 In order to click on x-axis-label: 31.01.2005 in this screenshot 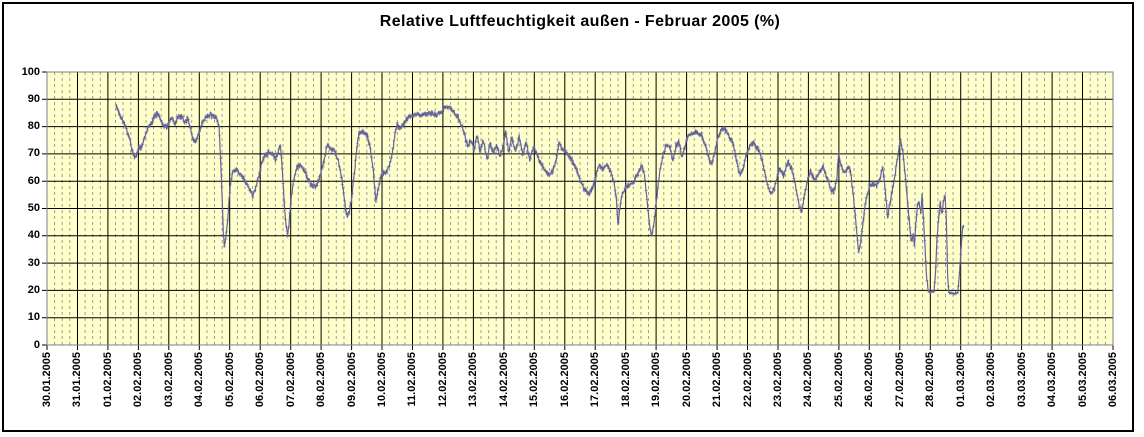, I will do `click(77, 380)`.